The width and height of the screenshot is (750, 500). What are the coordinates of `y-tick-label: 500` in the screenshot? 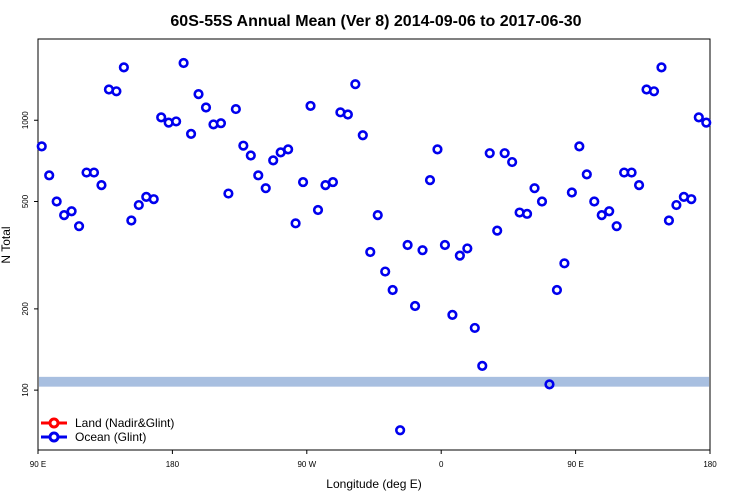 It's located at (25, 201).